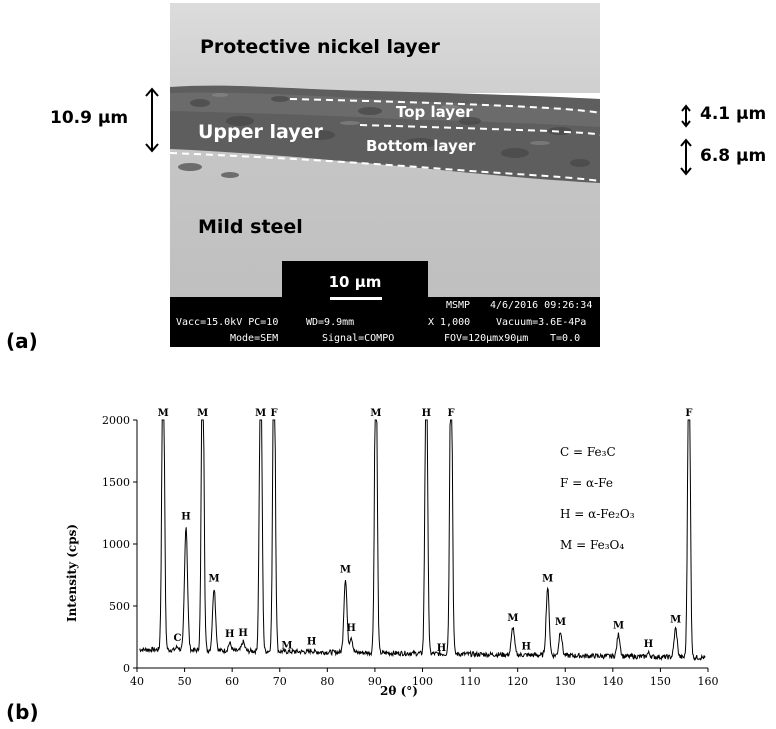 The image size is (776, 729). What do you see at coordinates (458, 305) in the screenshot?
I see `info-row1-a: MSMP` at bounding box center [458, 305].